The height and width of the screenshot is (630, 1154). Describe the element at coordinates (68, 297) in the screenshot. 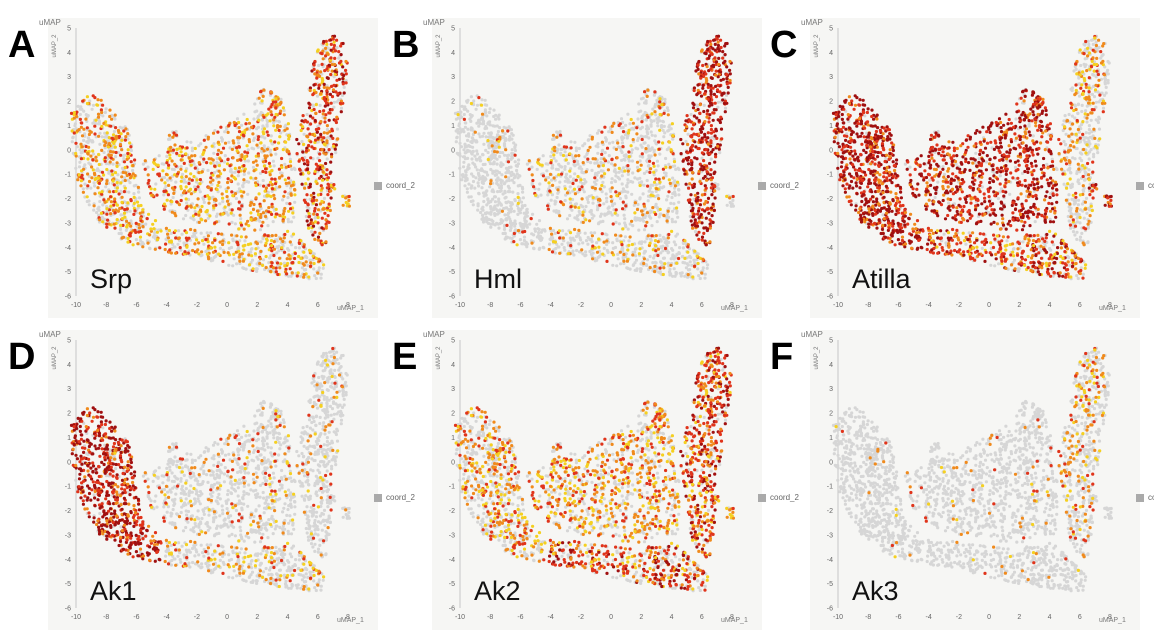

I see `y-tick-label: -6` at that location.